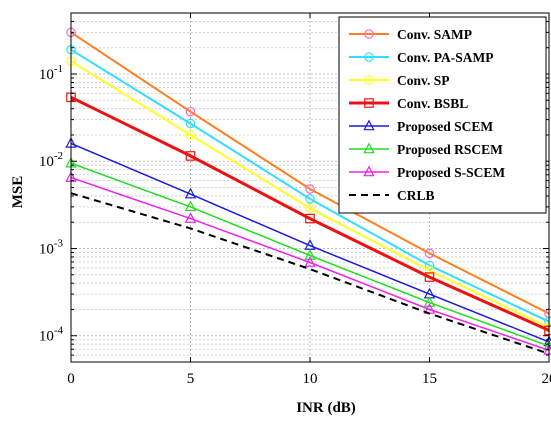 The image size is (551, 422). What do you see at coordinates (445, 57) in the screenshot?
I see `legend-label: Conv. PA-SAMP` at bounding box center [445, 57].